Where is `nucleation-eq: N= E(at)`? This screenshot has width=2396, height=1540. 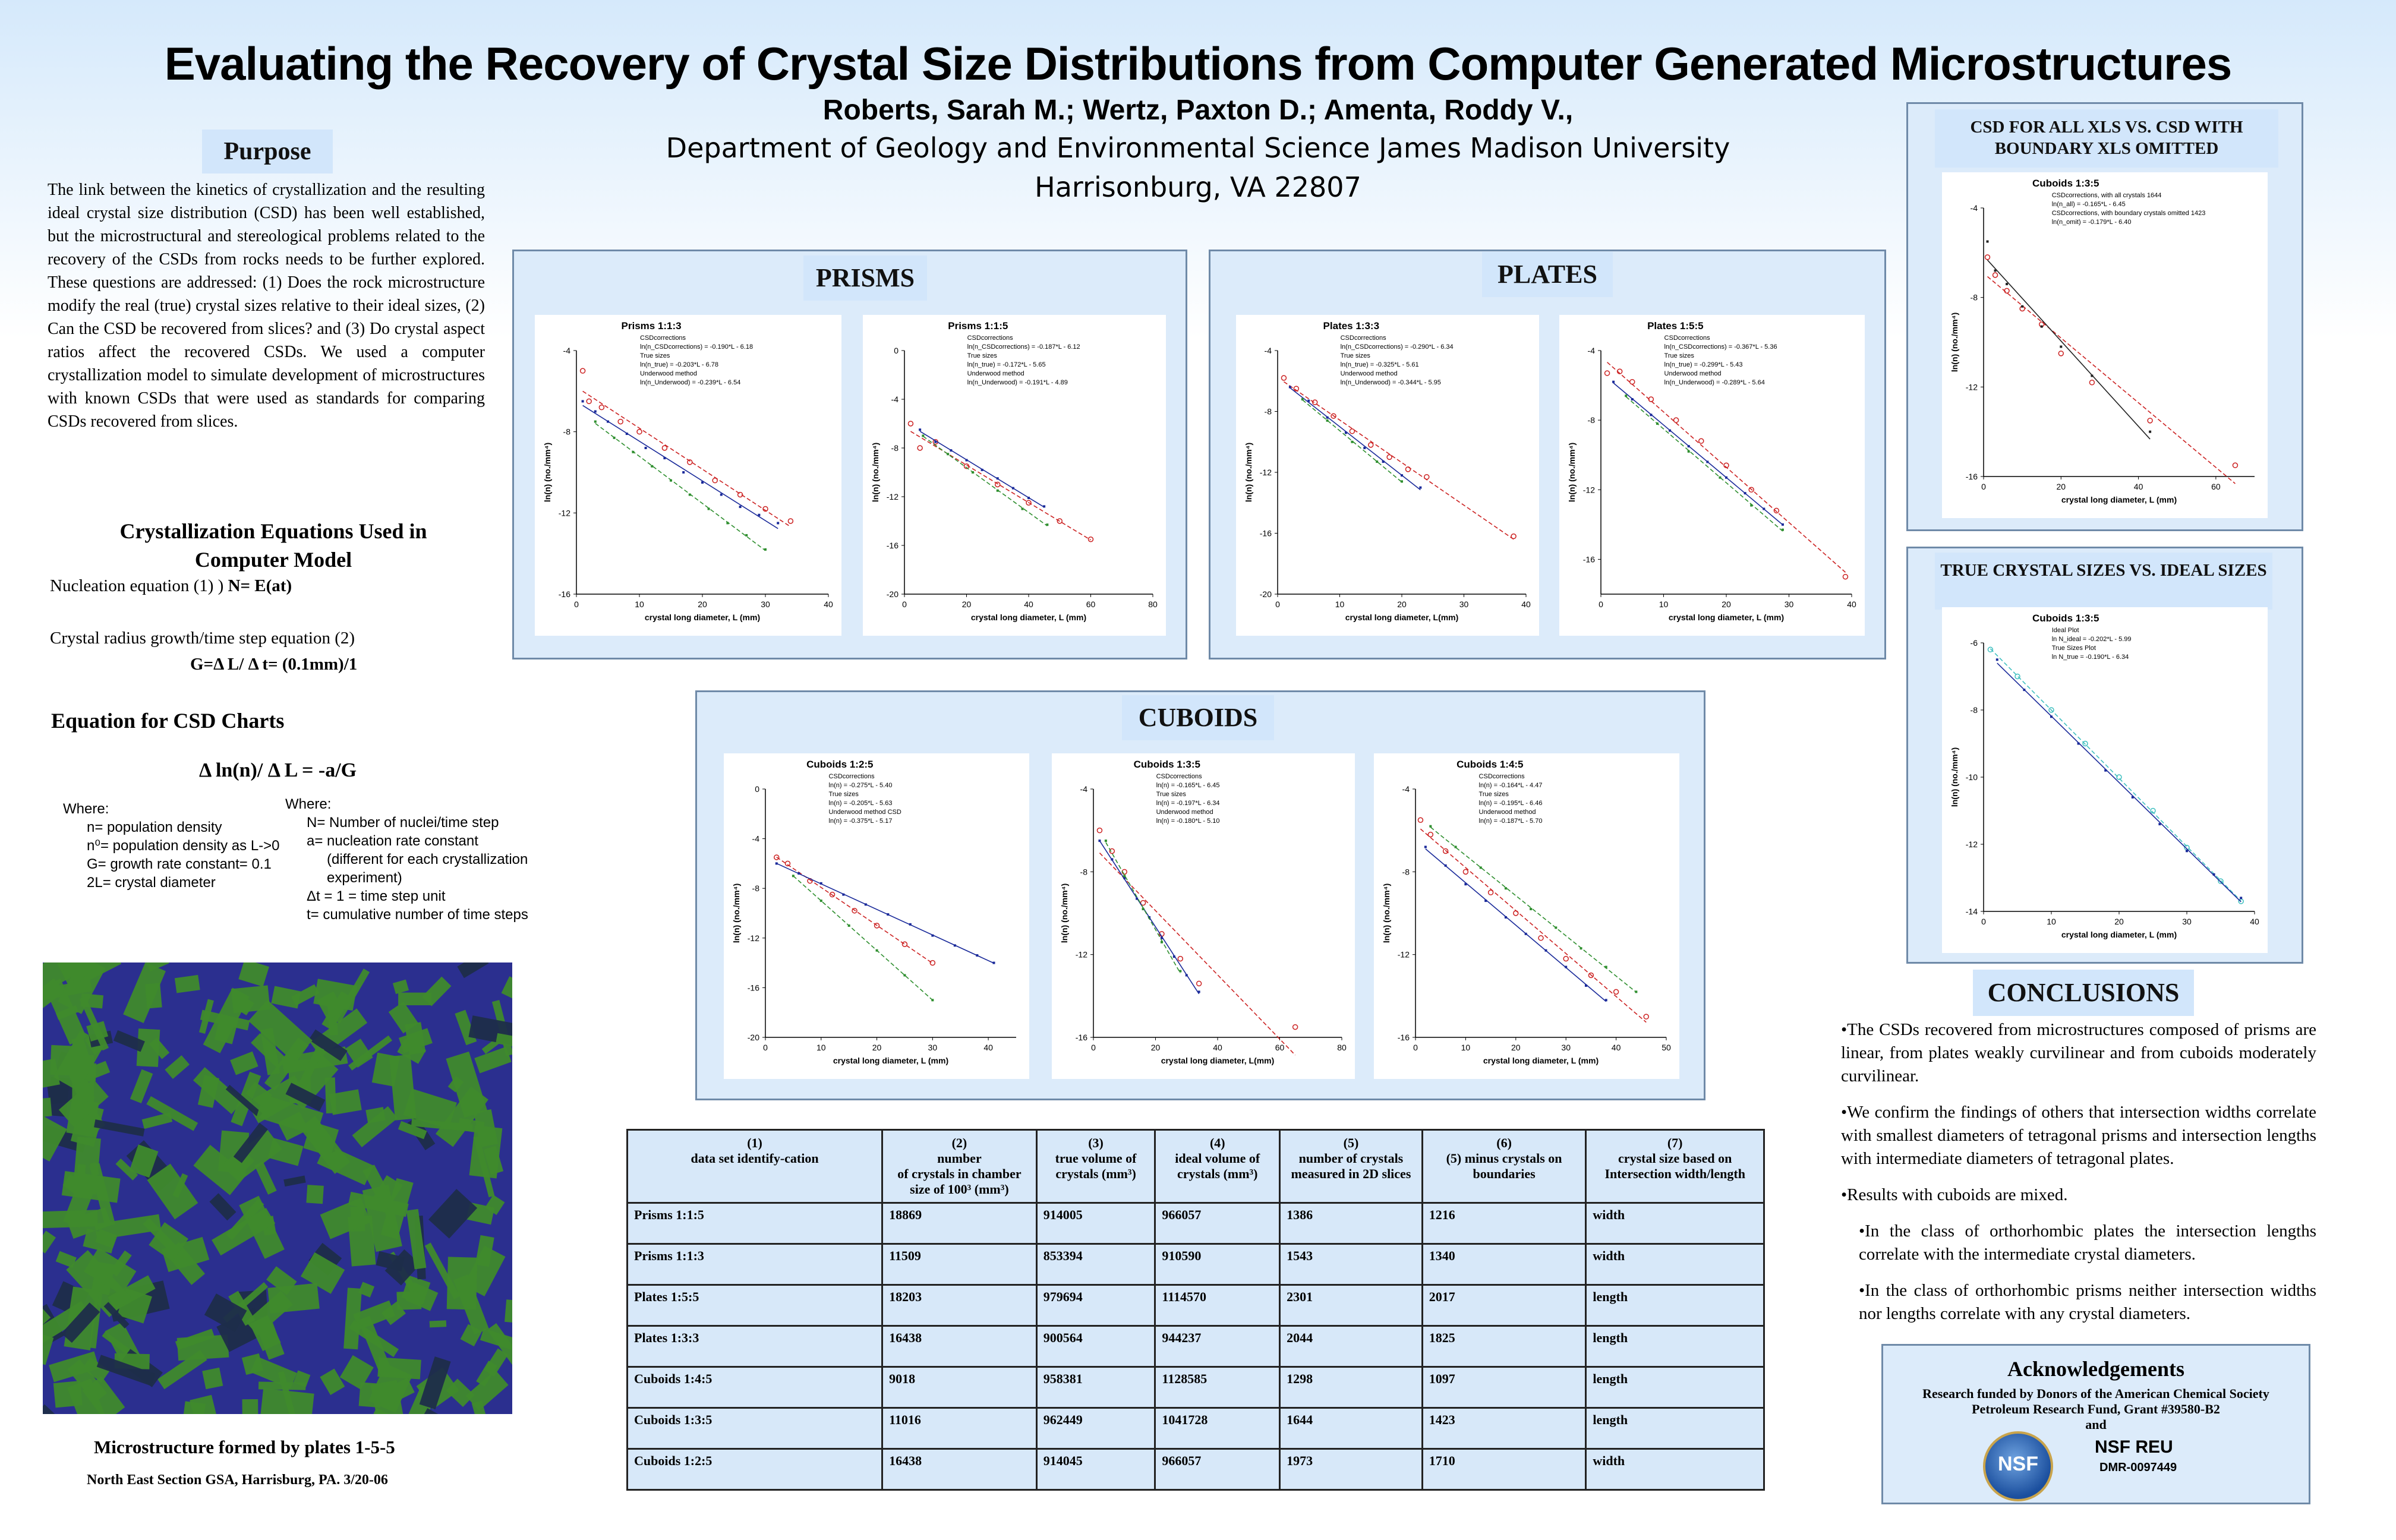 nucleation-eq: N= E(at) is located at coordinates (260, 585).